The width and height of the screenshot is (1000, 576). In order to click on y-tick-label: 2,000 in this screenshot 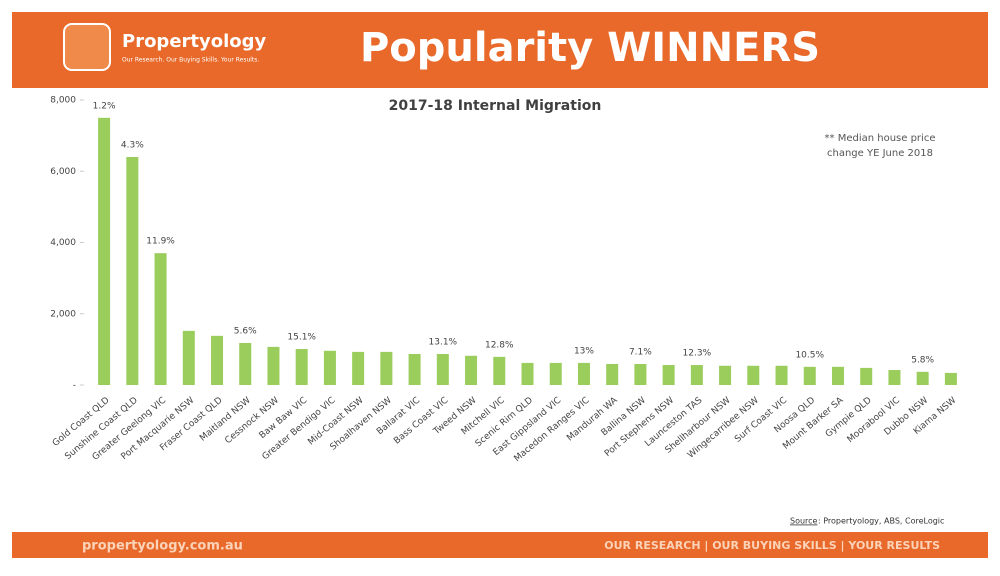, I will do `click(63, 314)`.